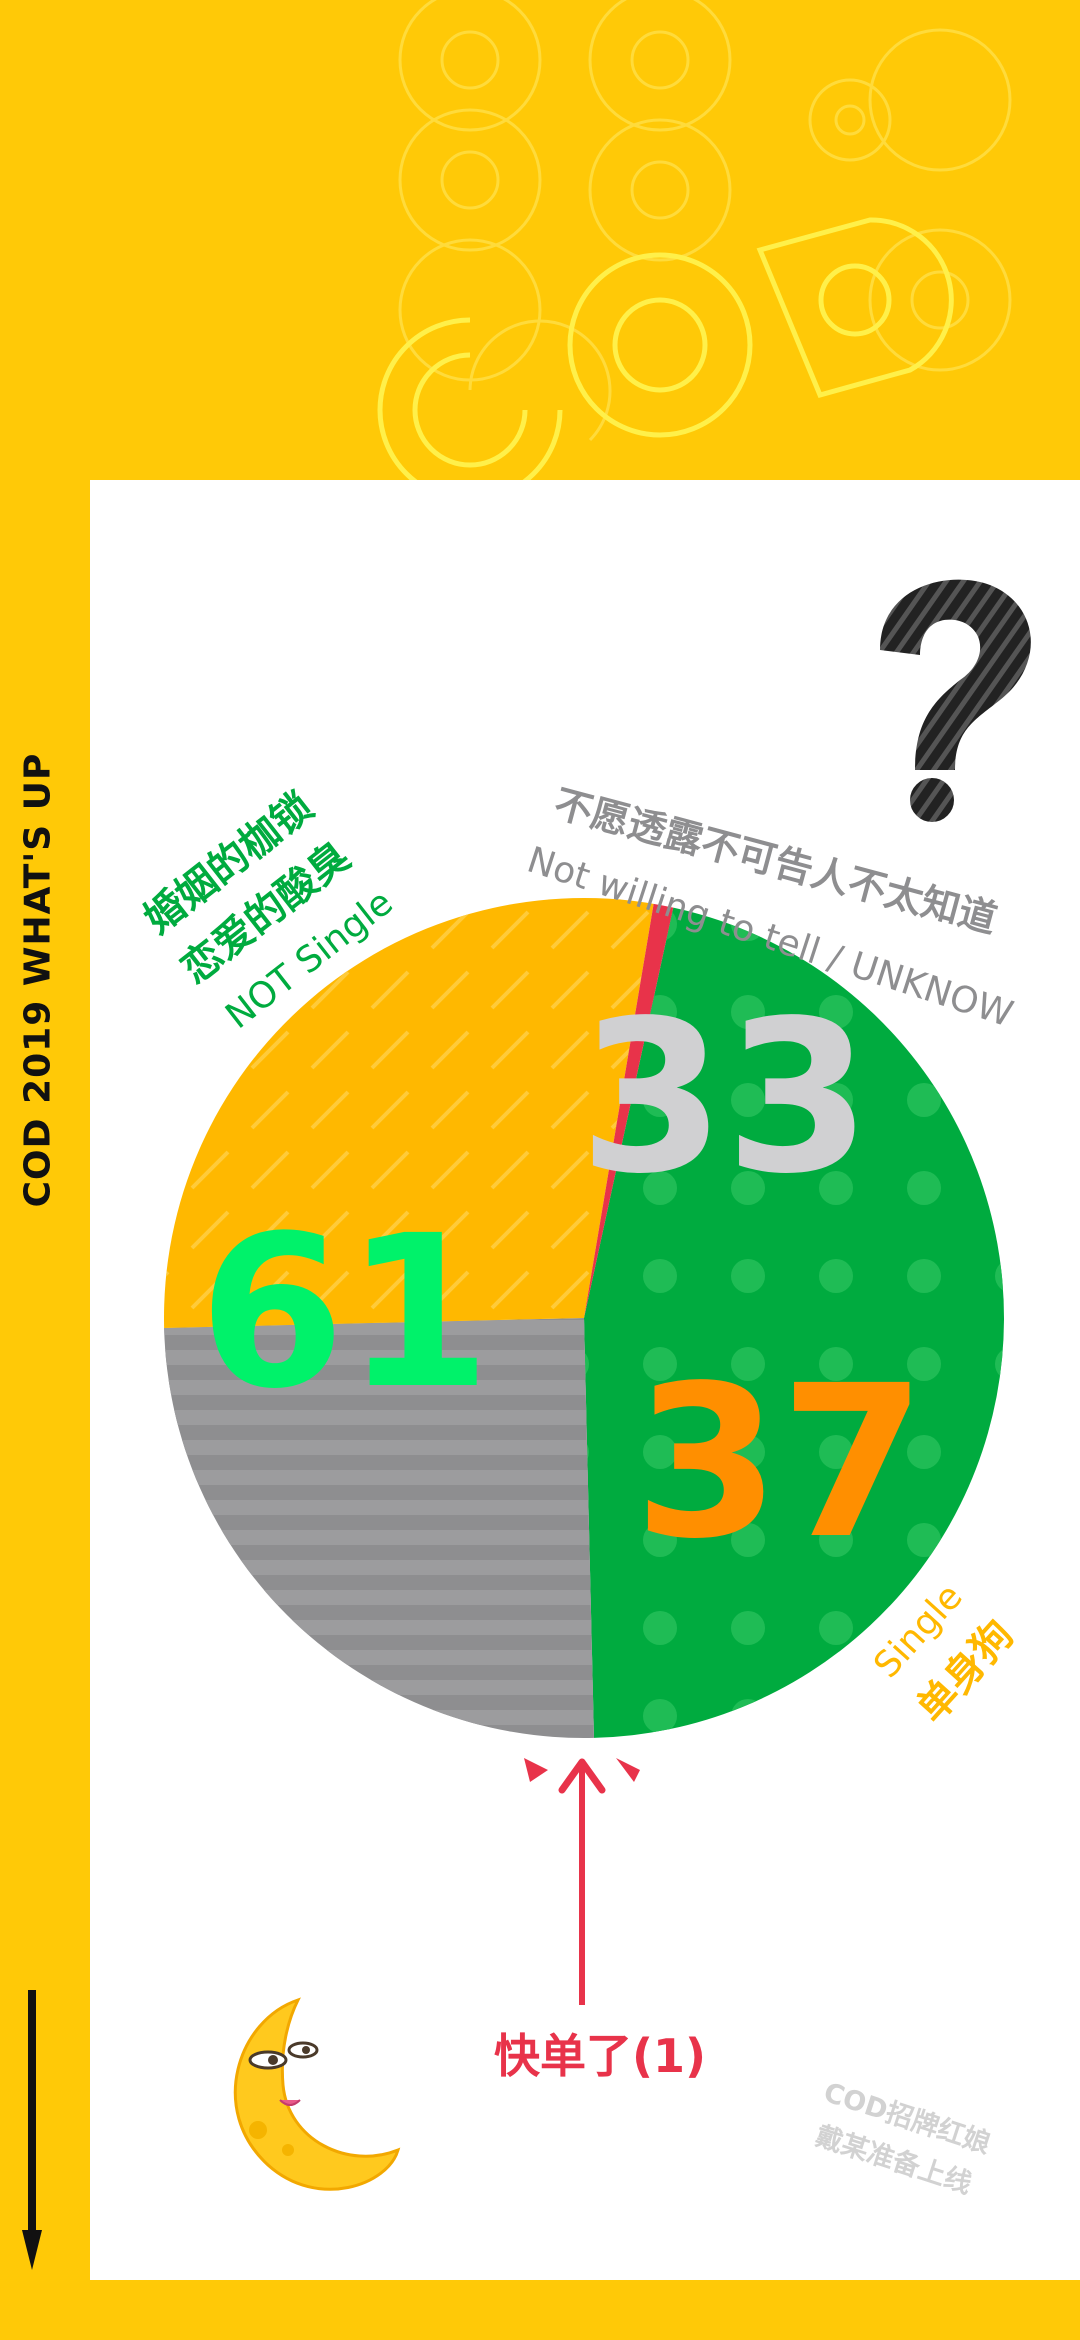  I want to click on slice-almost-single, so click(629, 1110).